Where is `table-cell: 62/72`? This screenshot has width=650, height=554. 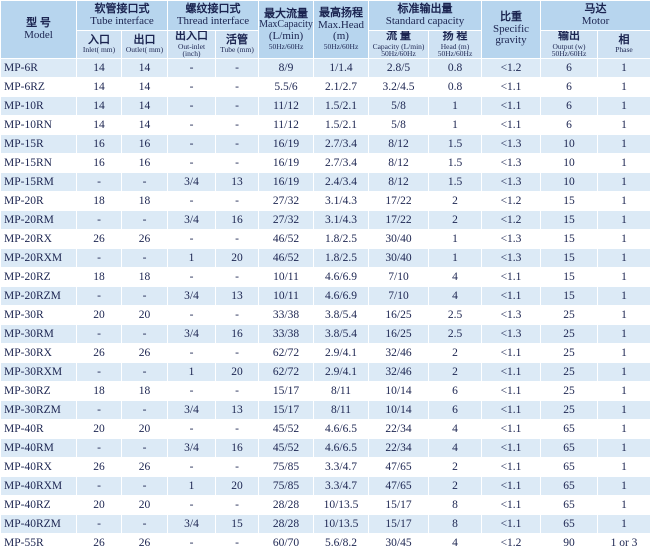 table-cell: 62/72 is located at coordinates (286, 353).